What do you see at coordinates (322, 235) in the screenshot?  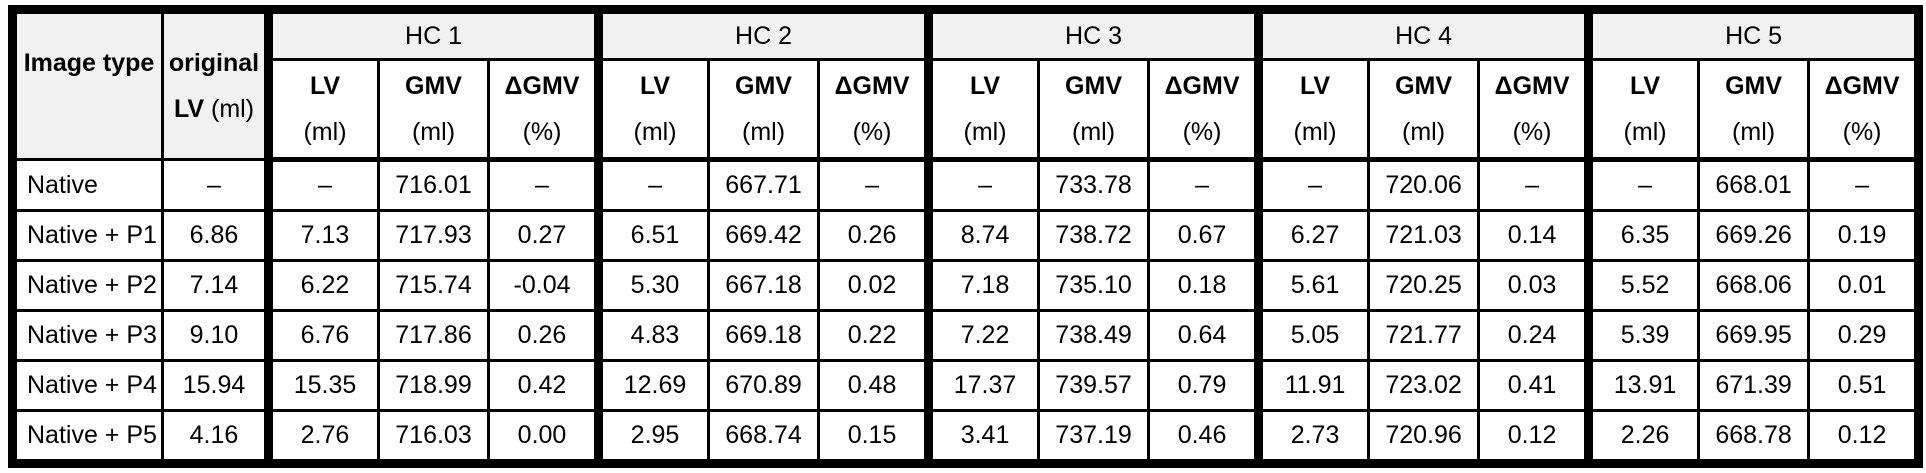 I see `table-cell: 7.13` at bounding box center [322, 235].